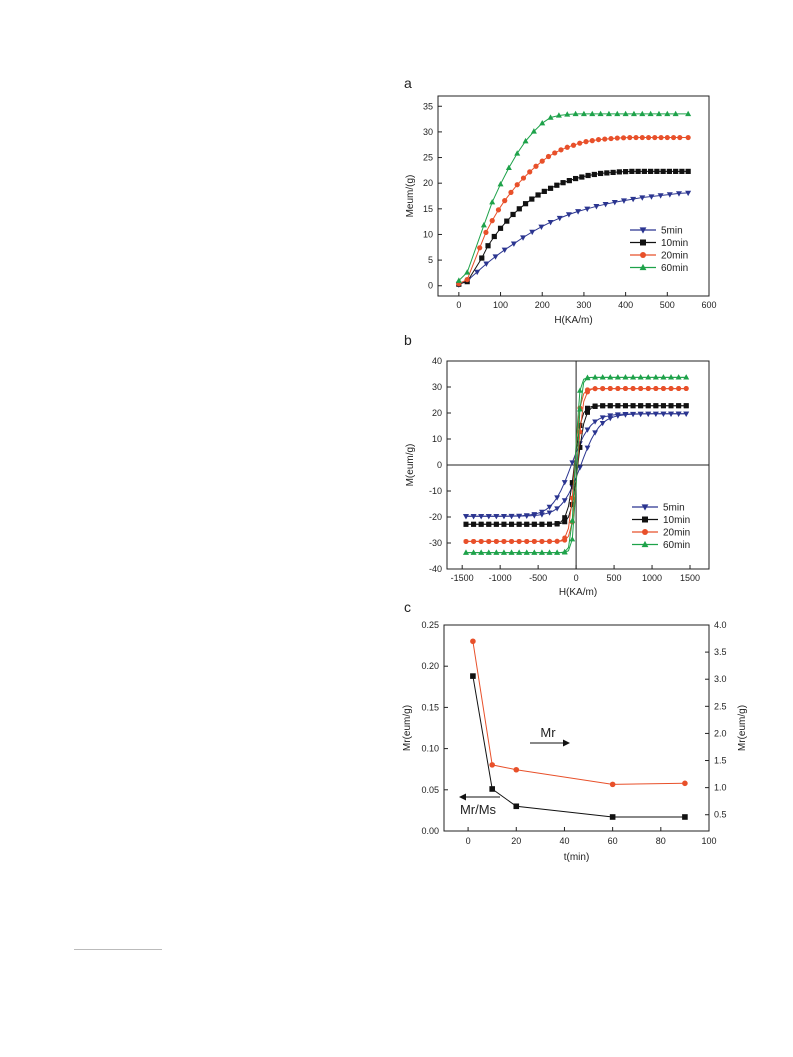  I want to click on legend-item: 20min, so click(661, 533).